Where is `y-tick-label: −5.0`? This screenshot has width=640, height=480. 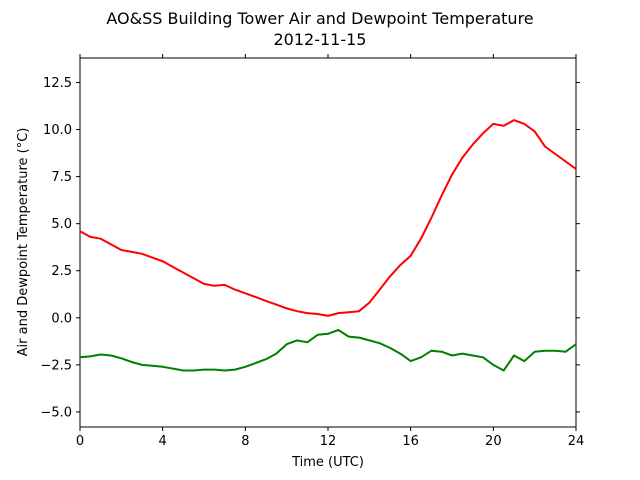
y-tick-label: −5.0 is located at coordinates (56, 412).